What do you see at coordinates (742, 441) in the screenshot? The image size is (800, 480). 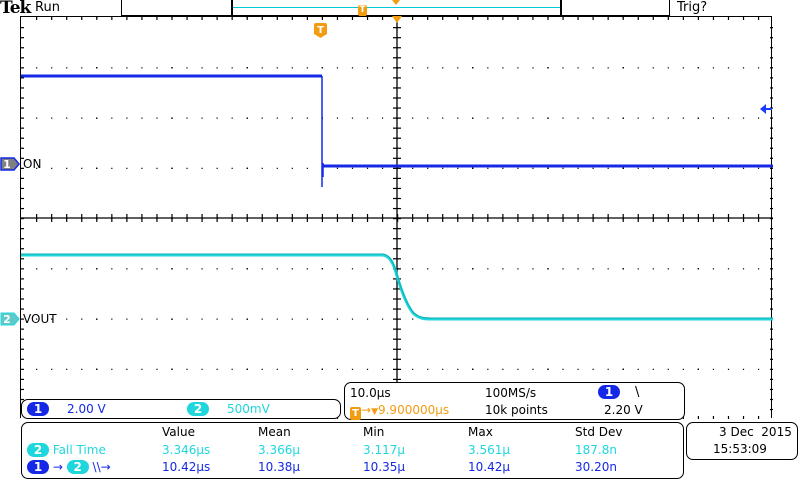 I see `datetime-panel: 3 Dec 2015 15:53:09` at bounding box center [742, 441].